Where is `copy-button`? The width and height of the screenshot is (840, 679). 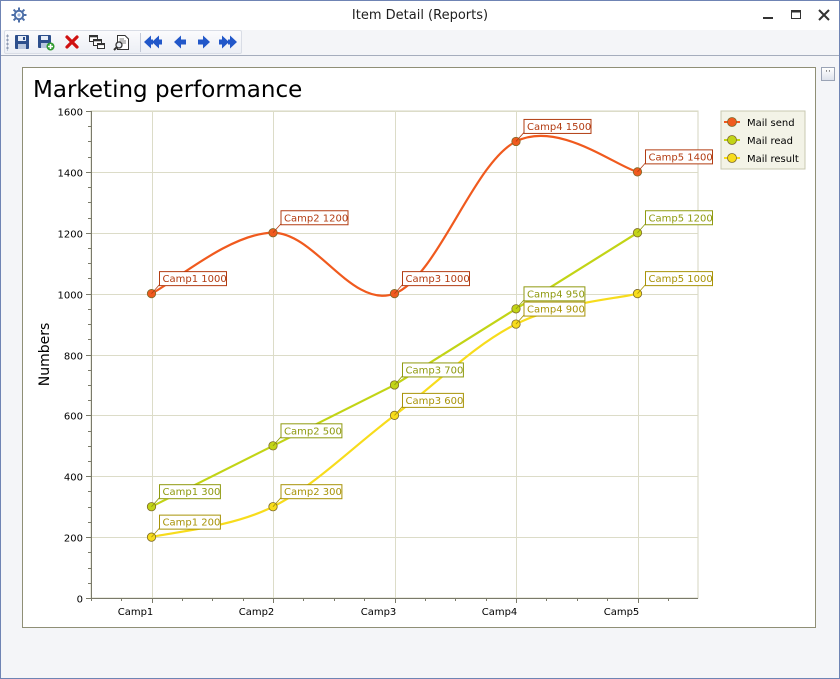
copy-button is located at coordinates (97, 42).